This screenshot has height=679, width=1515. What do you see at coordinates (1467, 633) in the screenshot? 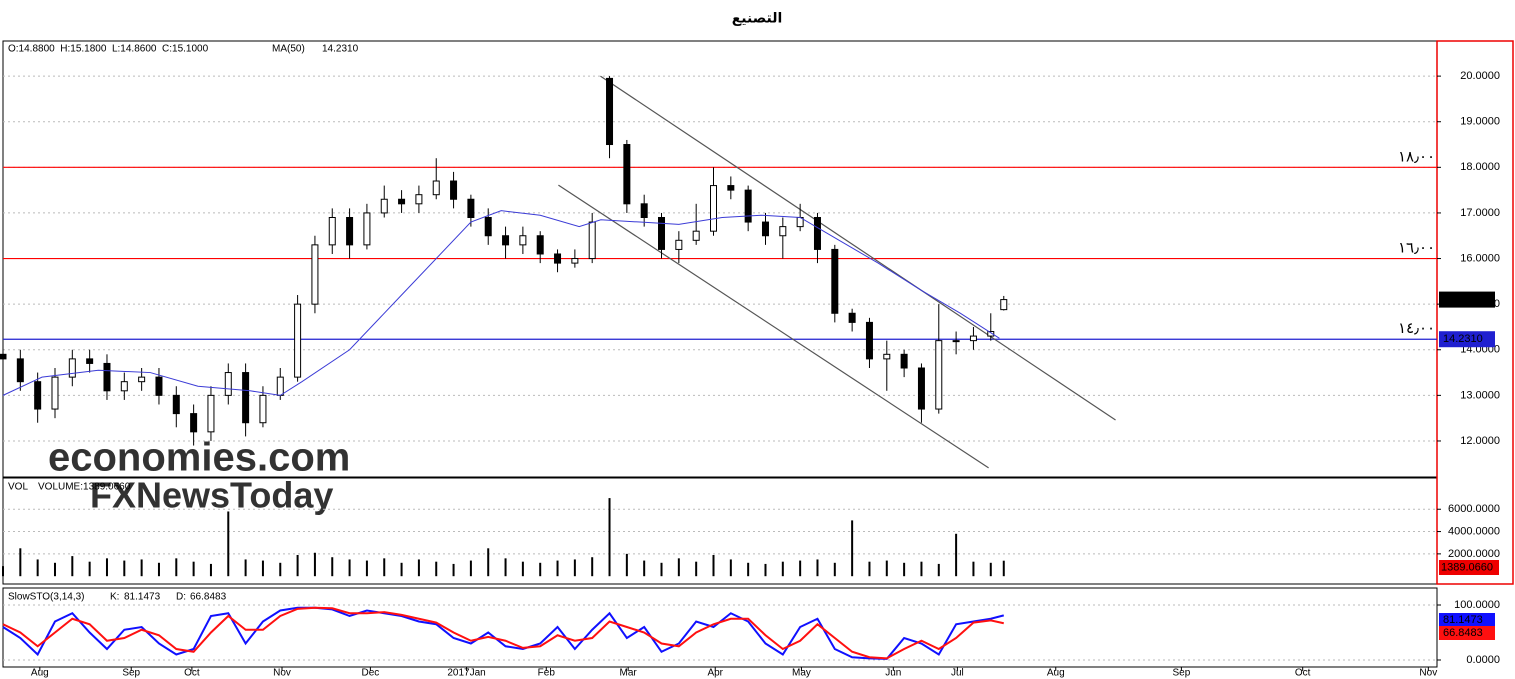
I see `stoch-box` at bounding box center [1467, 633].